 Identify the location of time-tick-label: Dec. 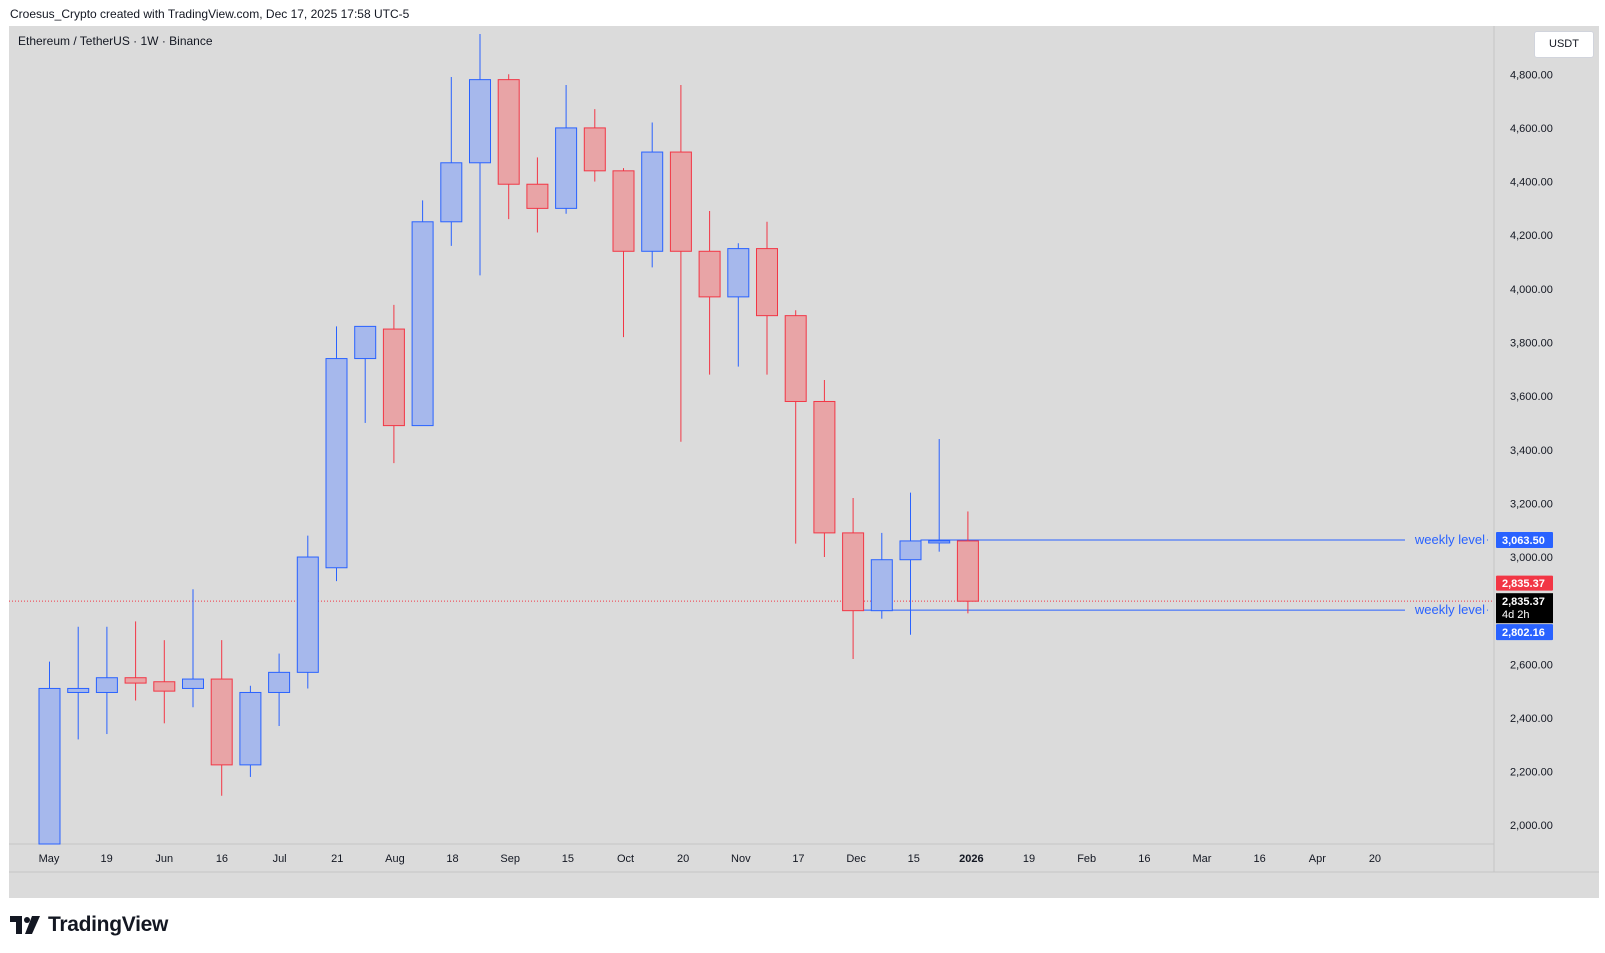
(856, 859).